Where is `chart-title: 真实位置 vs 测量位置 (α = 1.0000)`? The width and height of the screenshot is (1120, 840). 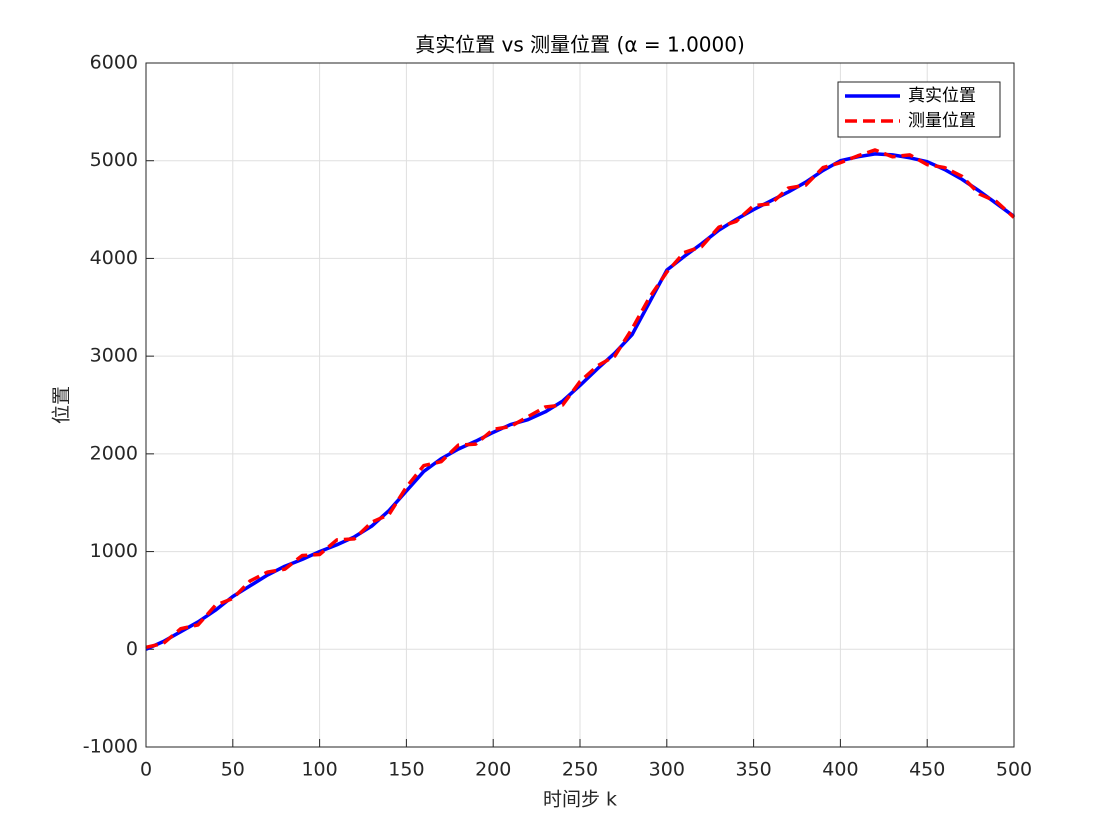
chart-title: 真实位置 vs 测量位置 (α = 1.0000) is located at coordinates (580, 45).